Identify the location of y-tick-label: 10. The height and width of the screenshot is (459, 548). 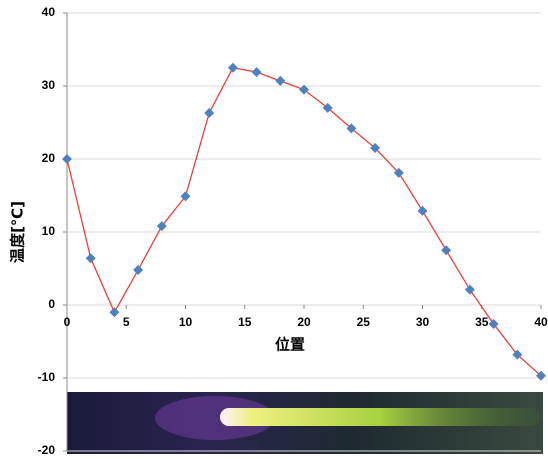
(49, 231).